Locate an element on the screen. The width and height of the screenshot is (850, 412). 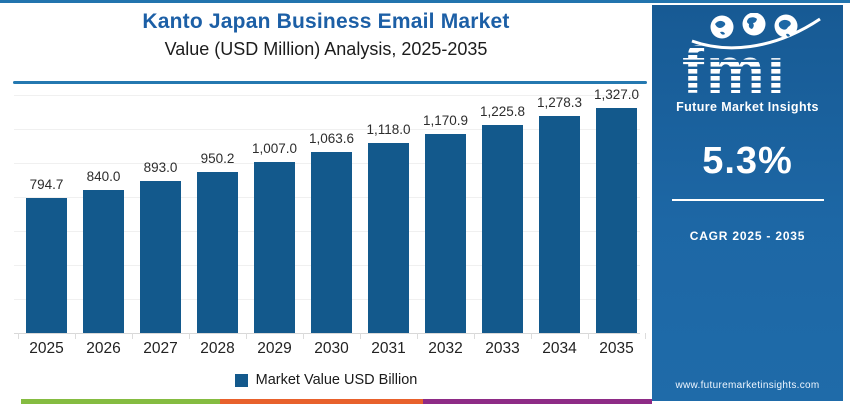
fmi-logo: fmı Future Market Insights is located at coordinates (748, 63).